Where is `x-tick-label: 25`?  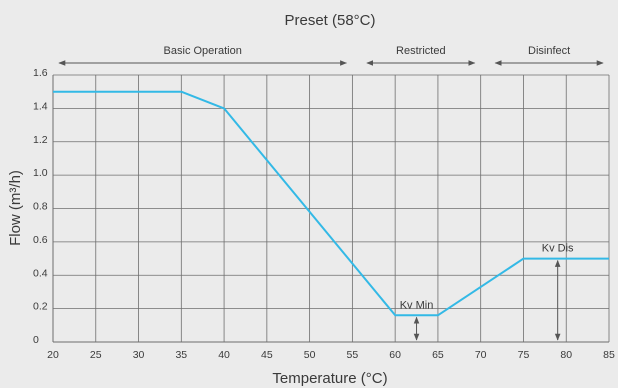
x-tick-label: 25 is located at coordinates (96, 355).